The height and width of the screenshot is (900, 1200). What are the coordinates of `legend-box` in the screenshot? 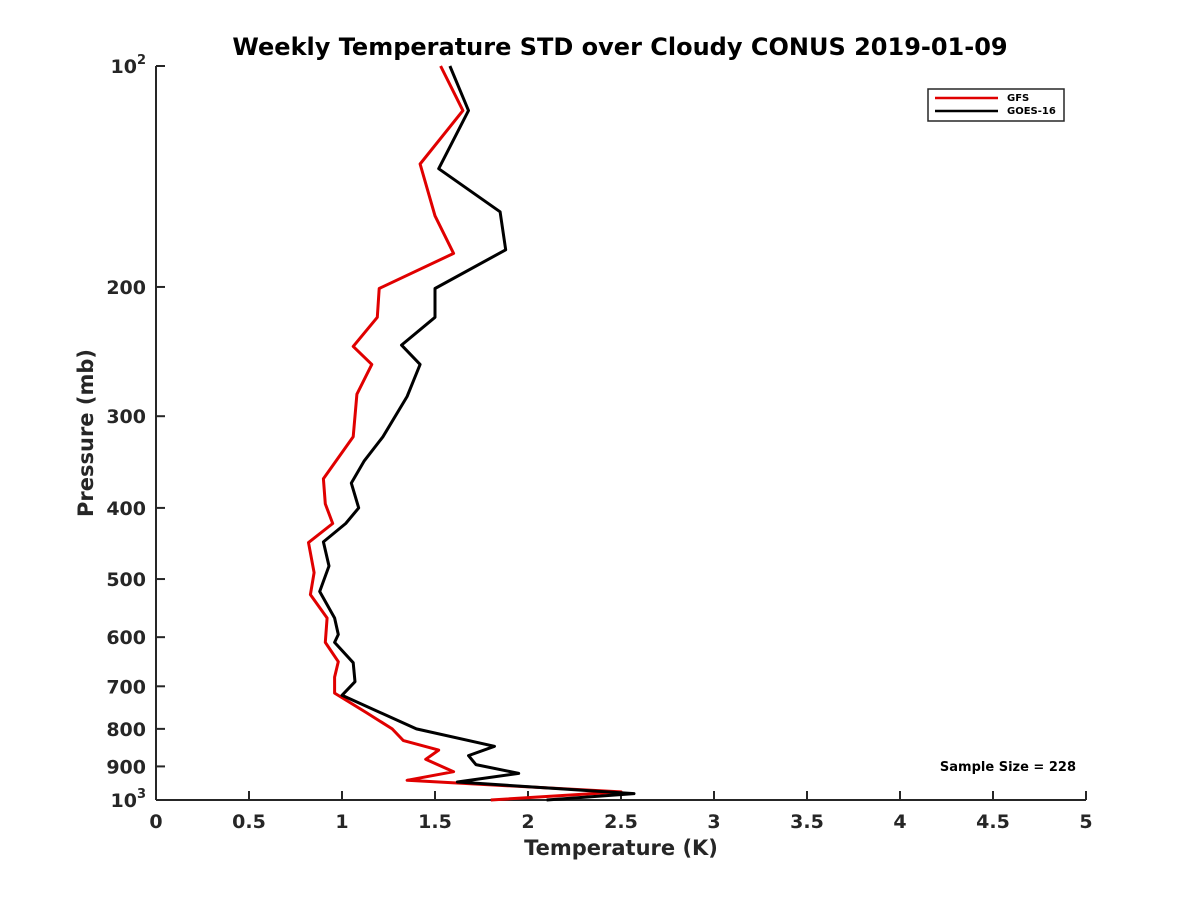 It's located at (996, 105).